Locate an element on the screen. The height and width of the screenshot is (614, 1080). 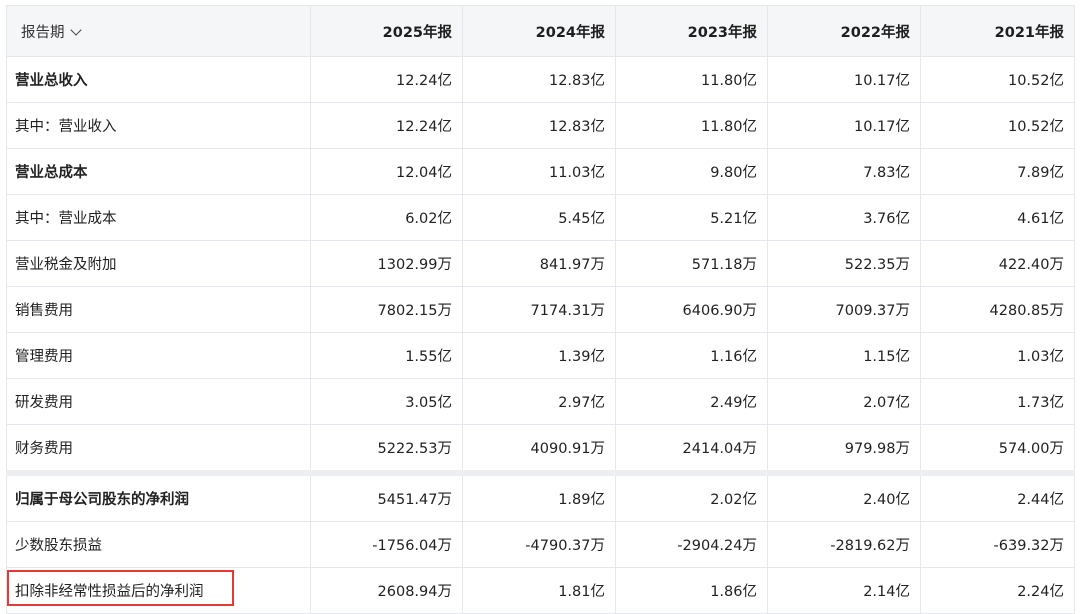
cell-value: 6406.90万 is located at coordinates (691, 309).